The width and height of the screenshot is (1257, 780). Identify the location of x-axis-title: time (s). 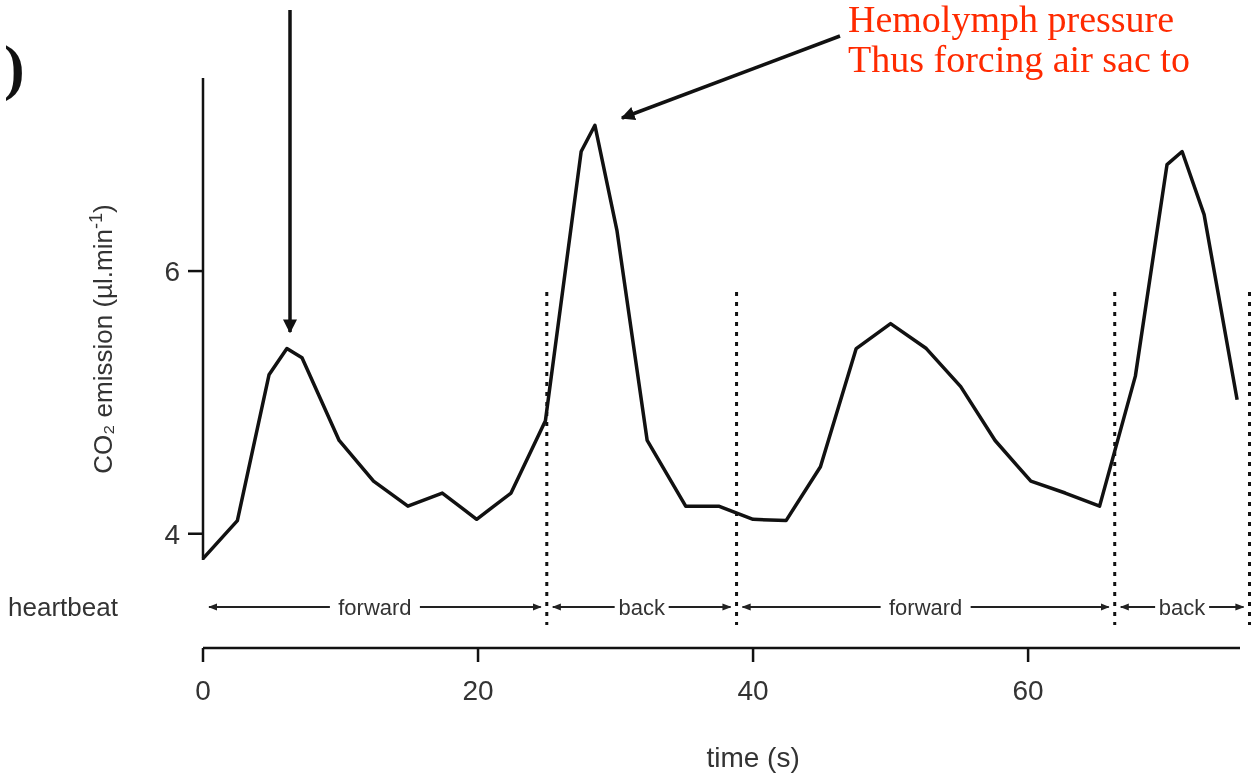
(753, 757).